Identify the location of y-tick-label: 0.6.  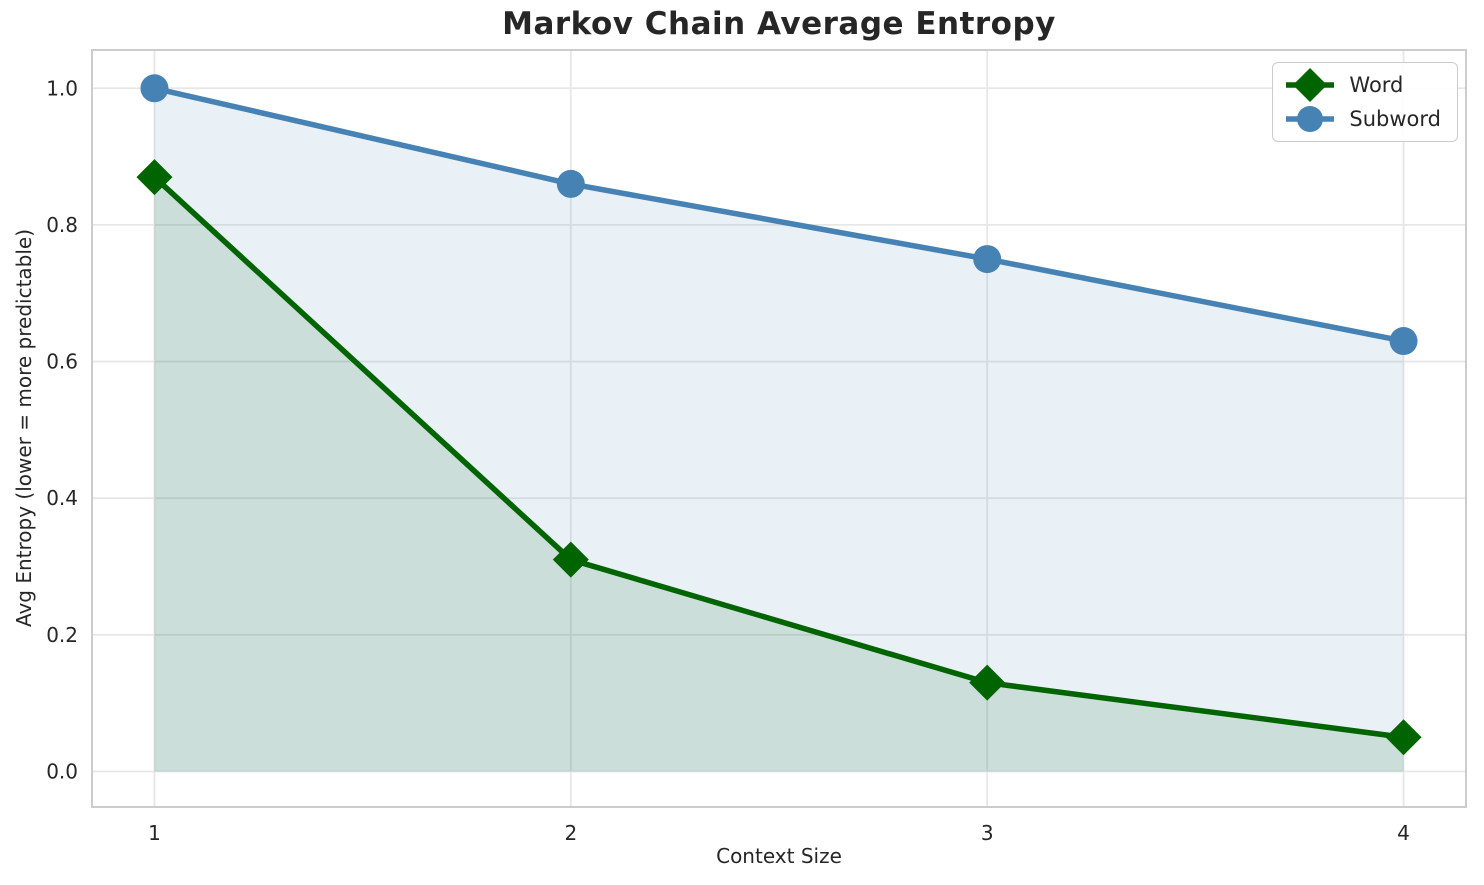
(62, 362).